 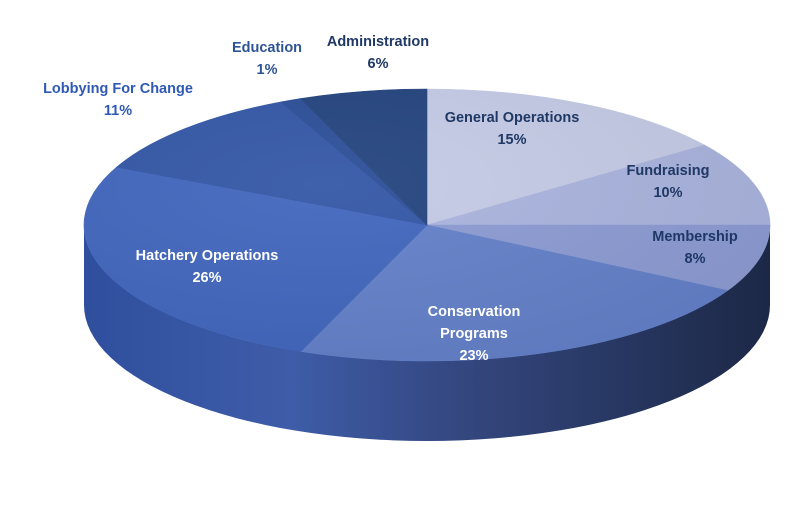 What do you see at coordinates (474, 312) in the screenshot?
I see `slice-category-label: Conservation` at bounding box center [474, 312].